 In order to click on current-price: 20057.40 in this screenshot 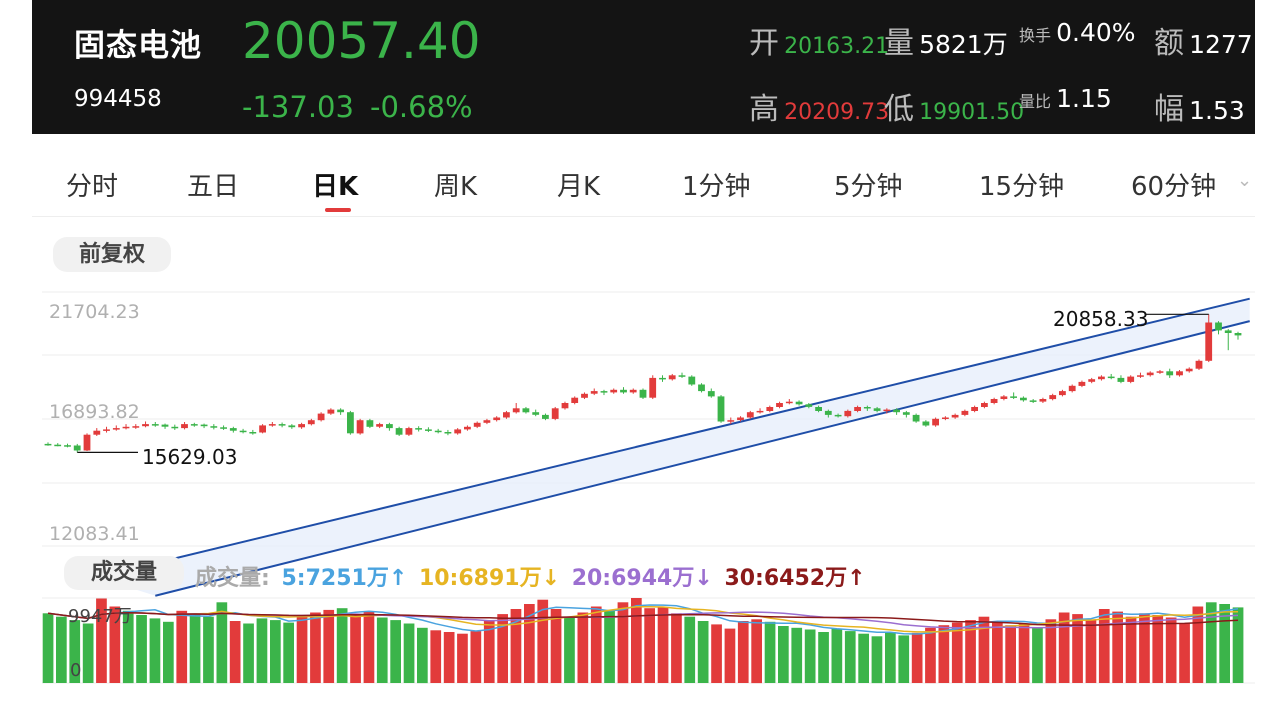, I will do `click(361, 41)`.